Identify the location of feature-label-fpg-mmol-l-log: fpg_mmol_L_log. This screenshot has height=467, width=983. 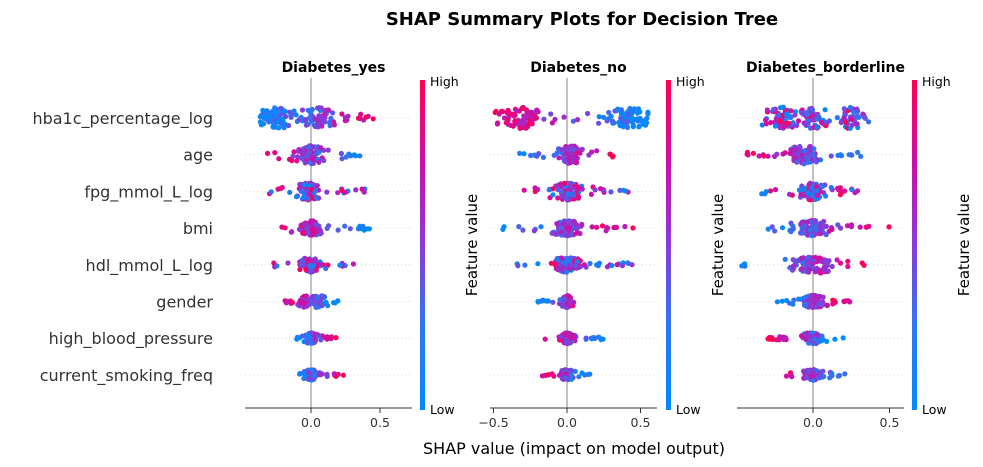
(148, 192).